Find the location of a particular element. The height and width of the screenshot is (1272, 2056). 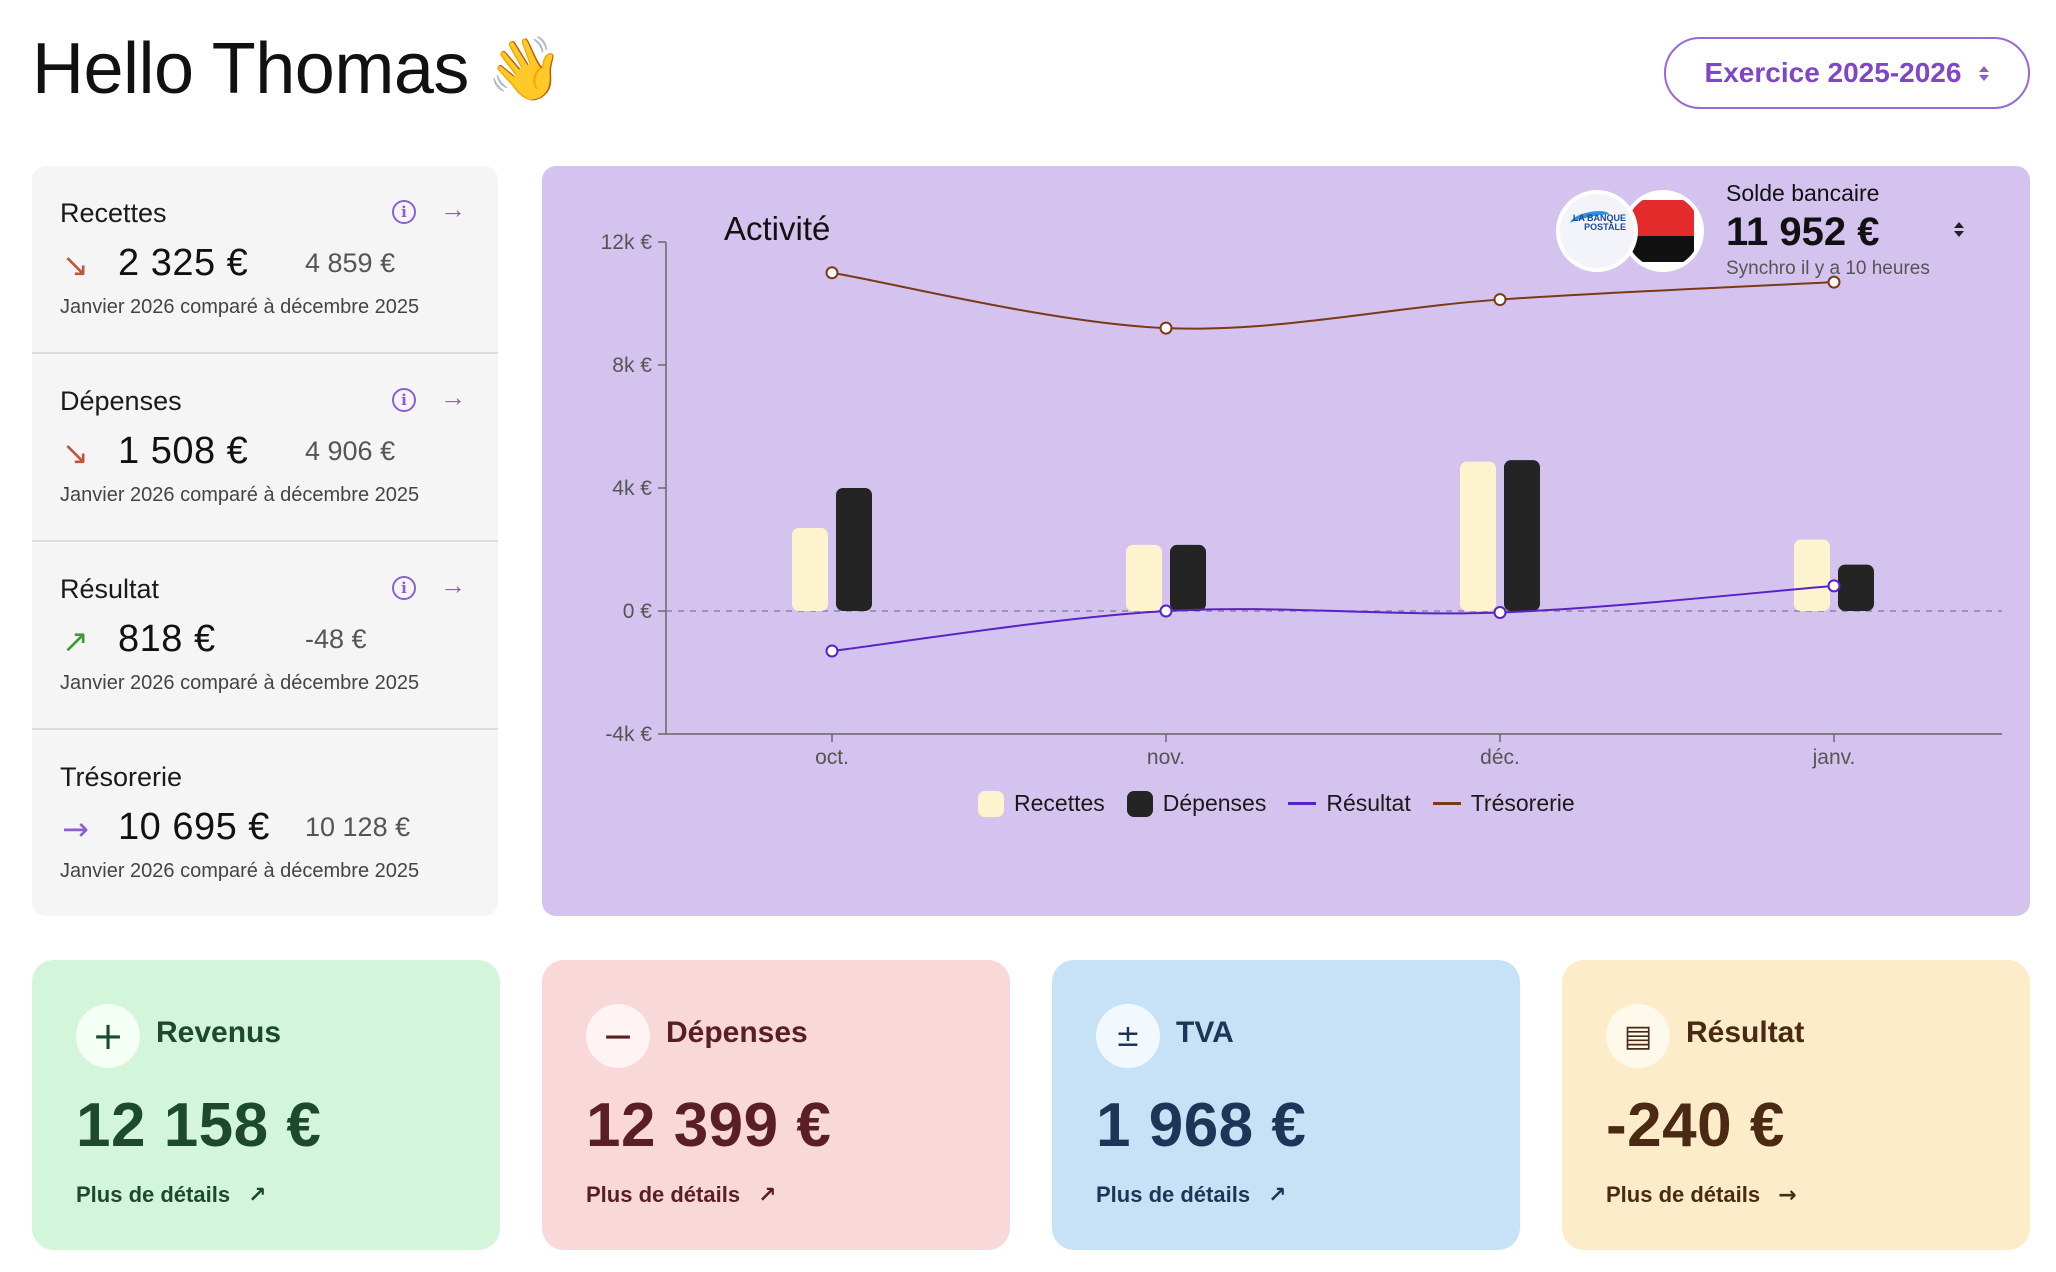

summary-value: 12 399 € is located at coordinates (709, 1125).